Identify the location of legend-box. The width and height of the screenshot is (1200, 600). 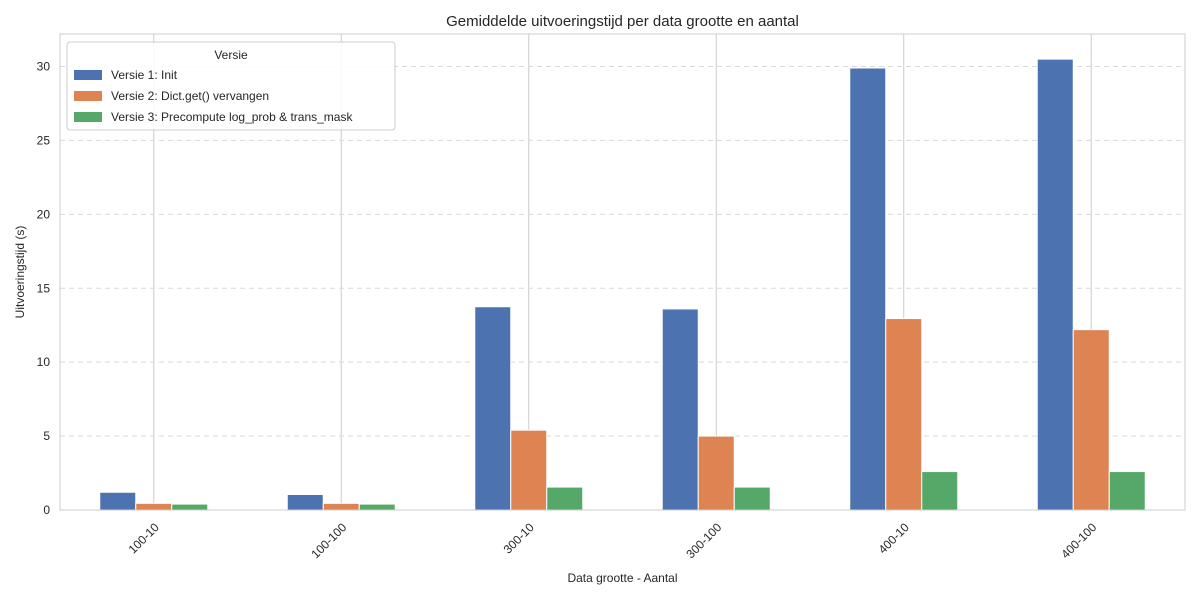
(231, 86).